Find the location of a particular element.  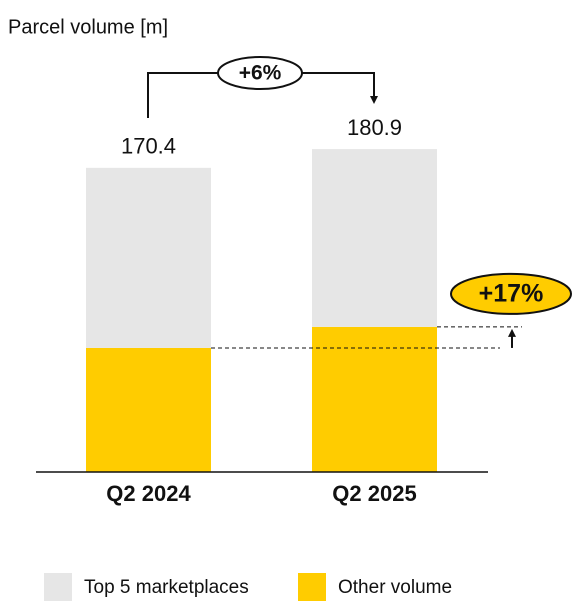

annotation: +17% is located at coordinates (511, 293).